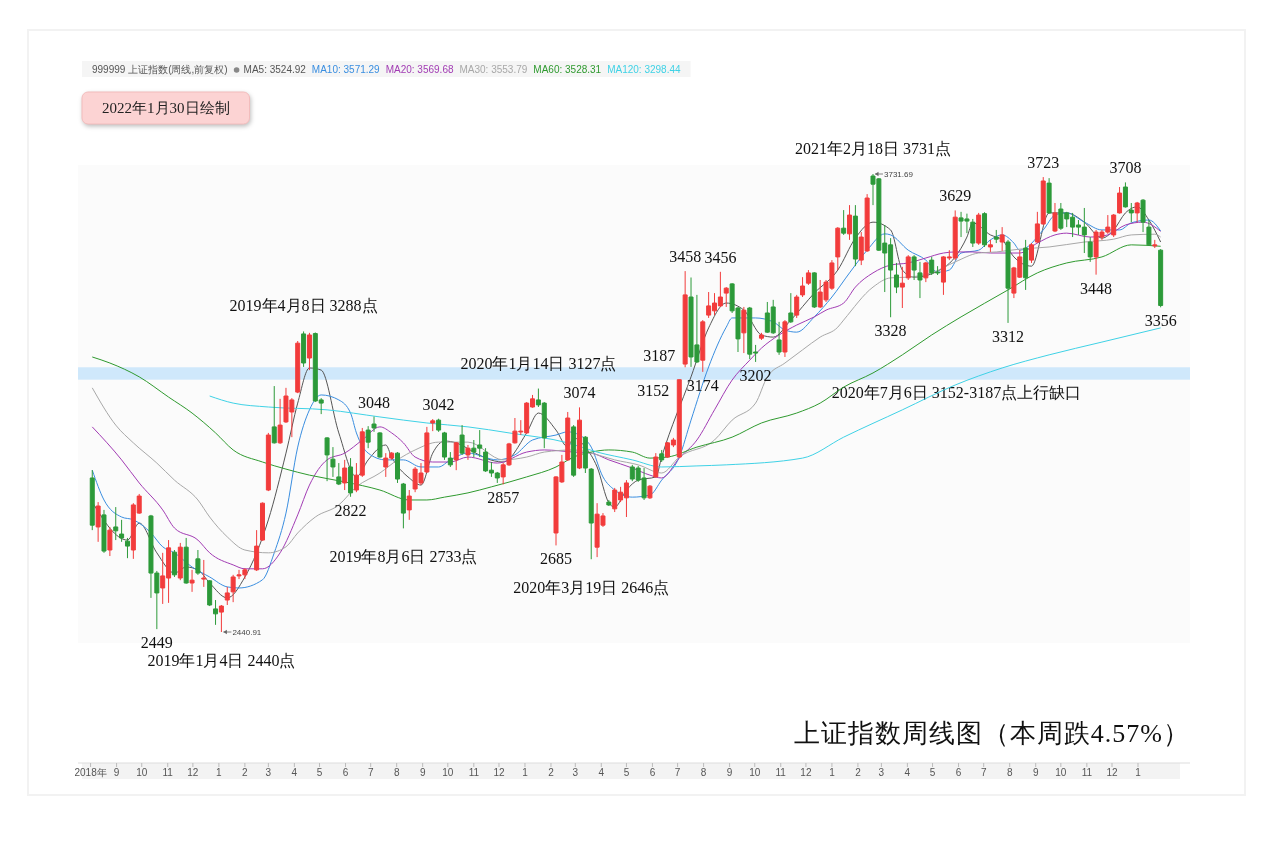  Describe the element at coordinates (591, 588) in the screenshot. I see `annotation: 2020年3月19日 2646点` at that location.